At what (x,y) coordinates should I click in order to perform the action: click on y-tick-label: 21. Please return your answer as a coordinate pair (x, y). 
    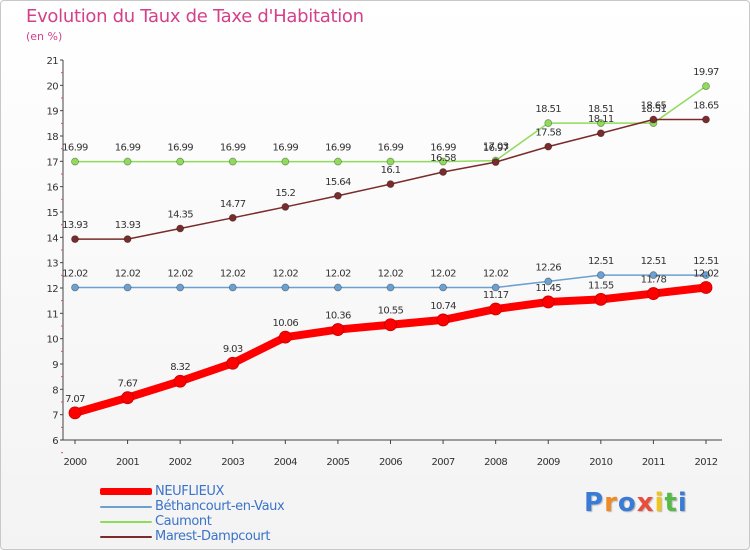
    Looking at the image, I should click on (52, 61).